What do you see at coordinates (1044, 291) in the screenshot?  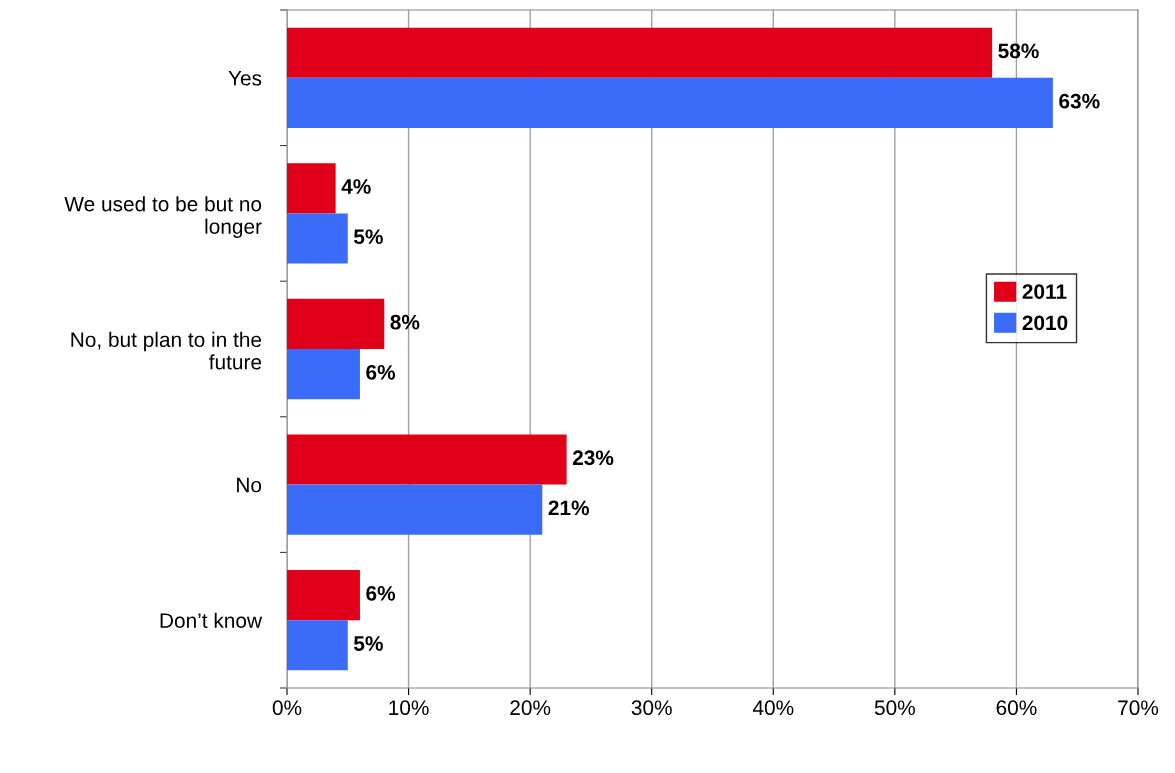 I see `legend-label: 2011` at bounding box center [1044, 291].